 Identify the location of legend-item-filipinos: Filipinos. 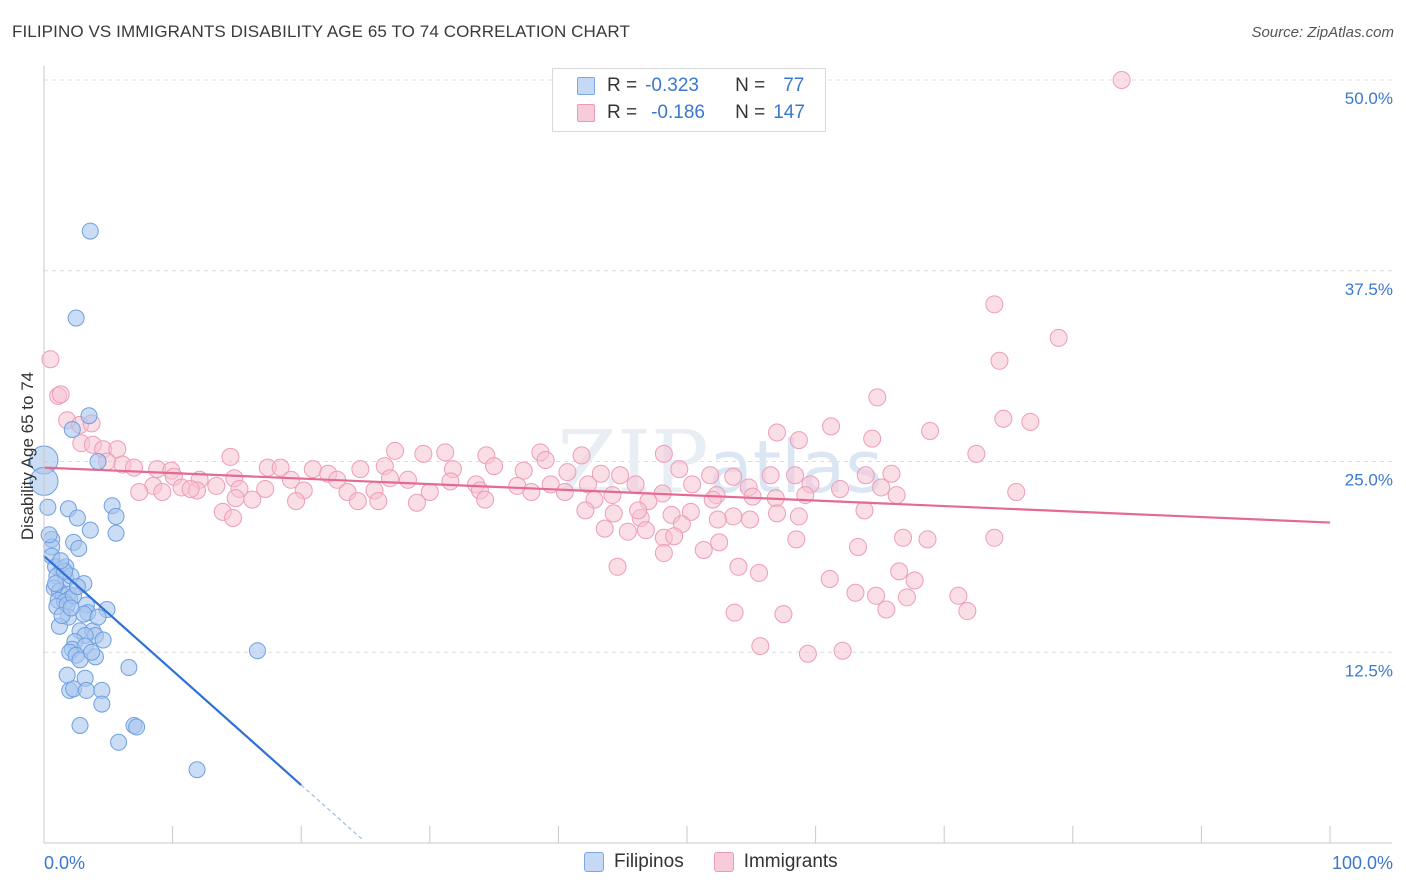
(634, 862).